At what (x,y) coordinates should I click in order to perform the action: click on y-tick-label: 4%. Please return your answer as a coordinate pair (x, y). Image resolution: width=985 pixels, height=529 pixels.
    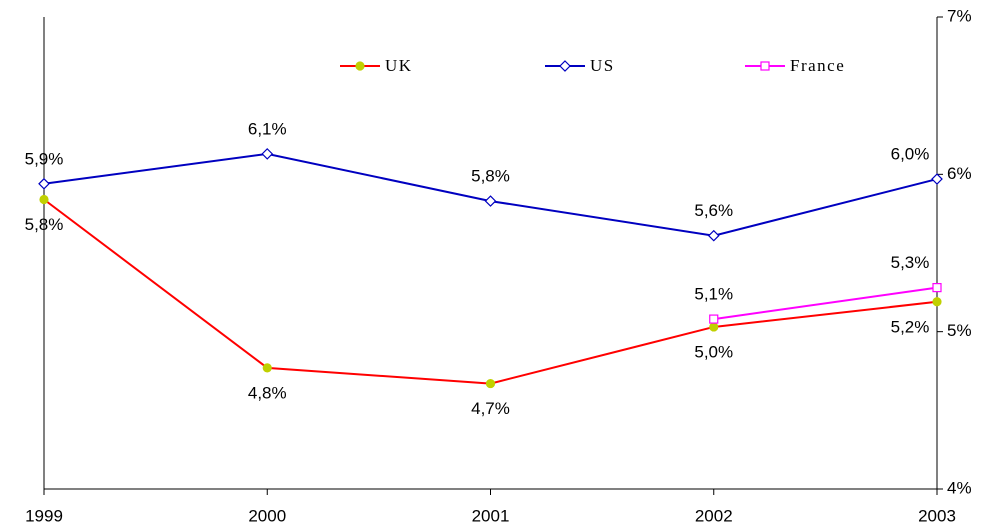
    Looking at the image, I should click on (959, 487).